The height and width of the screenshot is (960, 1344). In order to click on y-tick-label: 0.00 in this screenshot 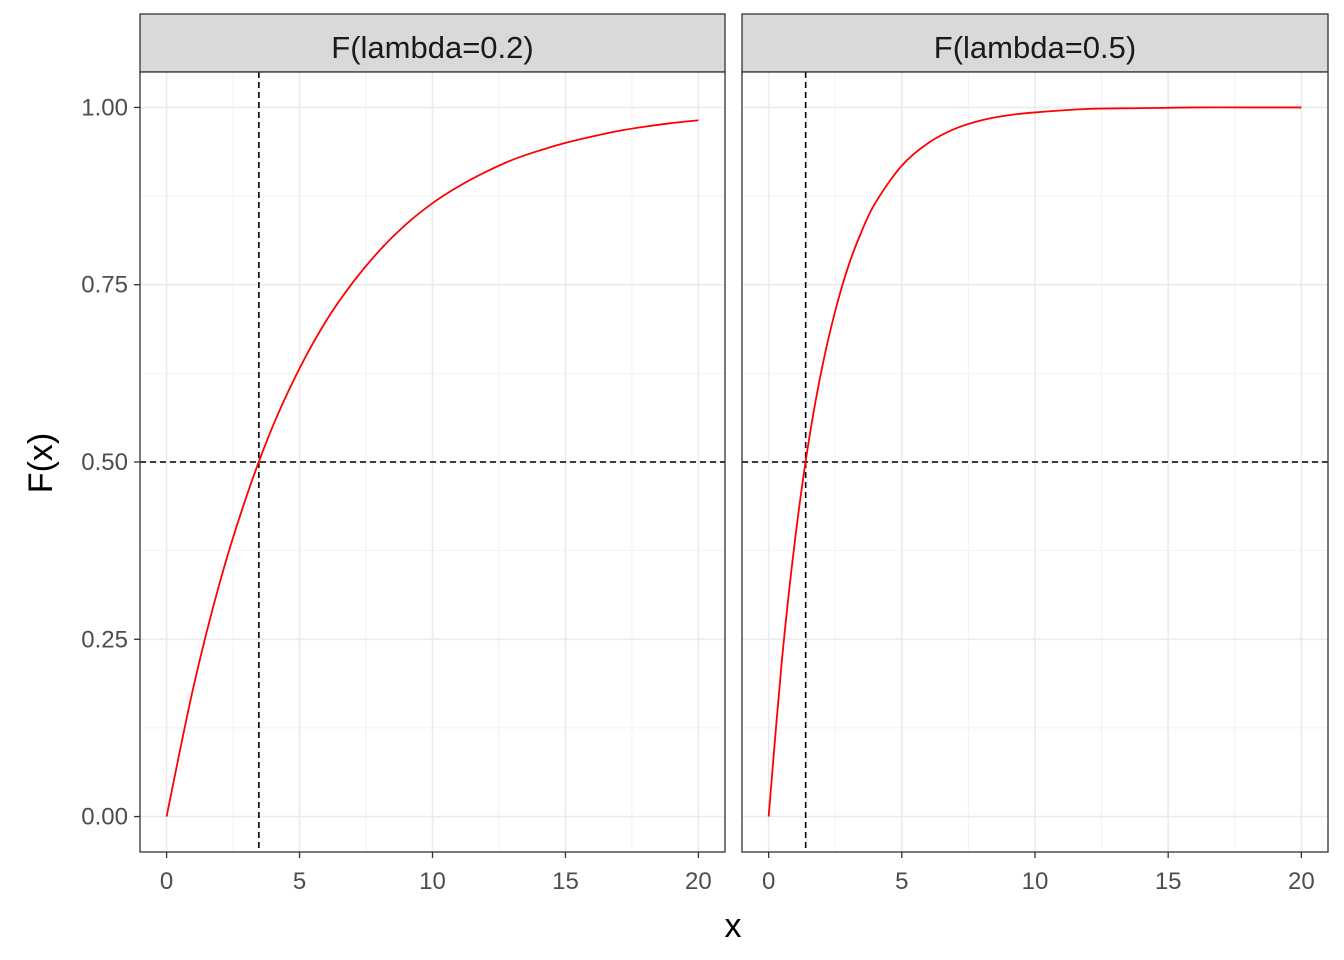, I will do `click(104, 817)`.